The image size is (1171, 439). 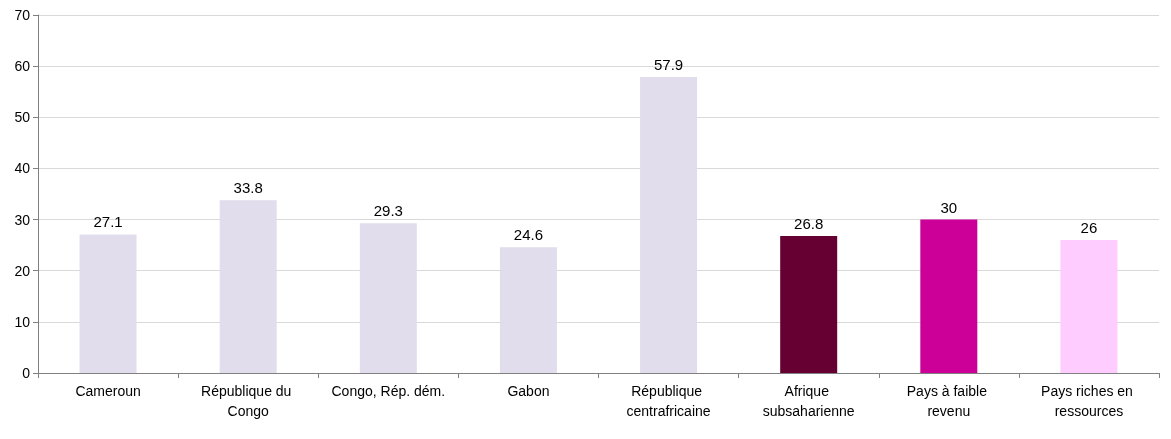 What do you see at coordinates (108, 391) in the screenshot?
I see `x-tick-label: Cameroun` at bounding box center [108, 391].